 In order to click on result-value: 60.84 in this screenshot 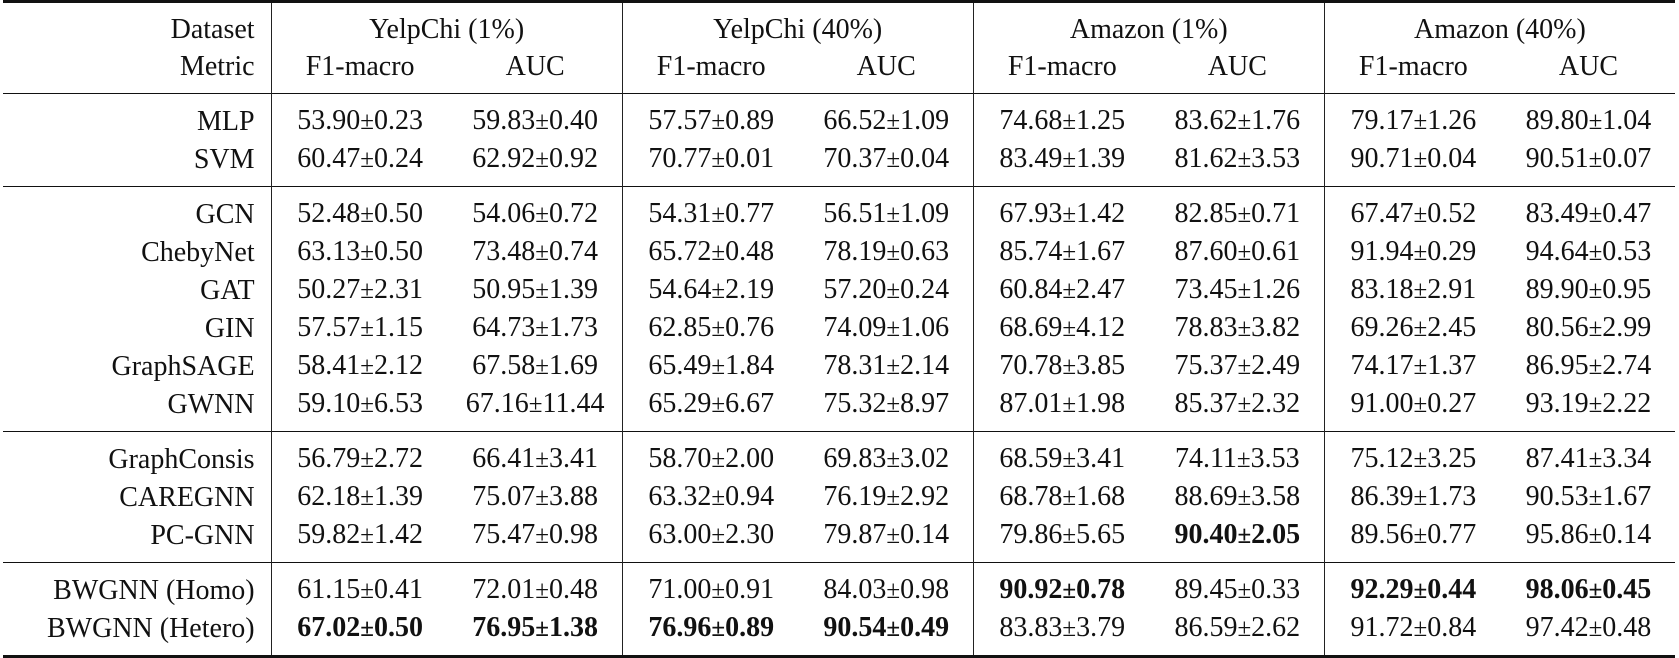, I will do `click(1031, 289)`.